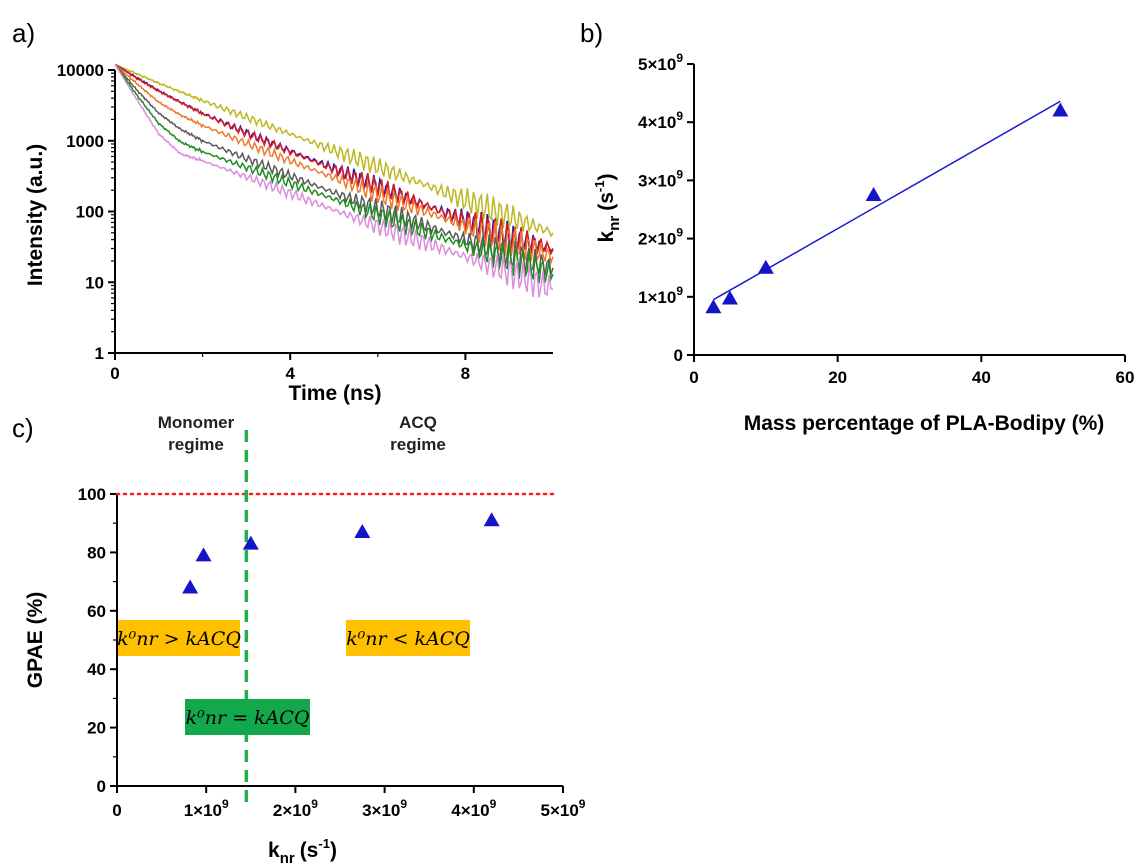  What do you see at coordinates (660, 120) in the screenshot?
I see `chart-b-y-tick-label: 4×10⁹` at bounding box center [660, 120].